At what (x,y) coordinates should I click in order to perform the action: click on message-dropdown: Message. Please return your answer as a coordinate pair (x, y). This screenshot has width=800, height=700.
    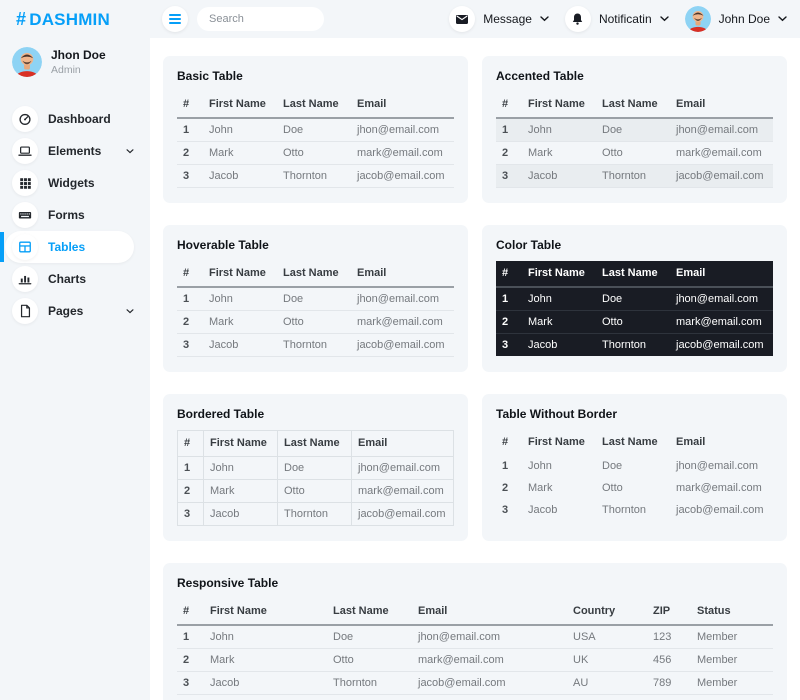
    Looking at the image, I should click on (499, 19).